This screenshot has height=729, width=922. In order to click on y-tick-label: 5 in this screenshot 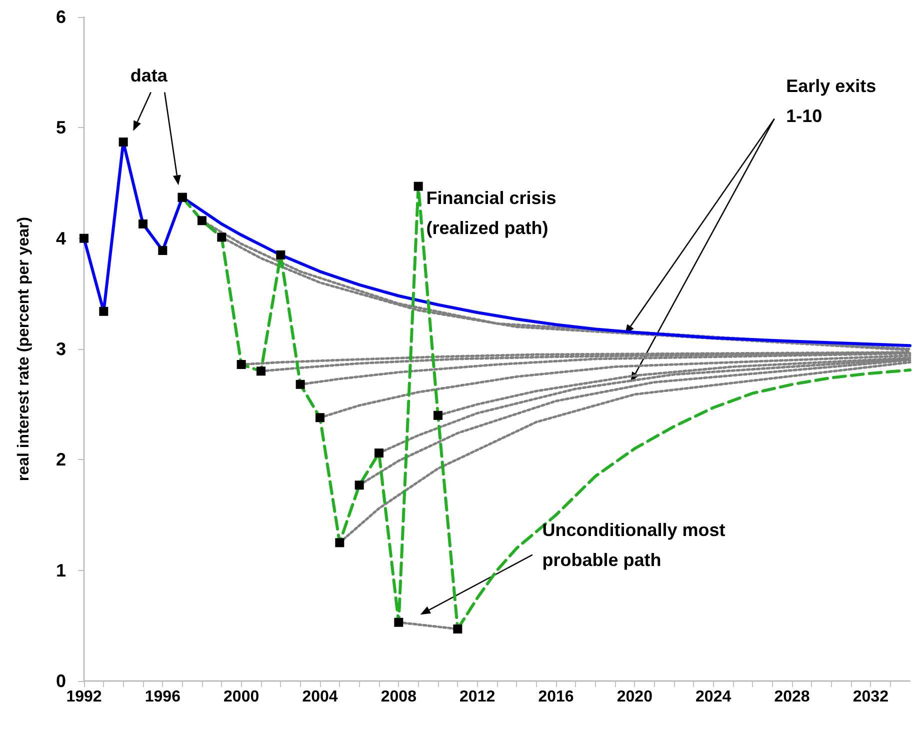, I will do `click(61, 128)`.